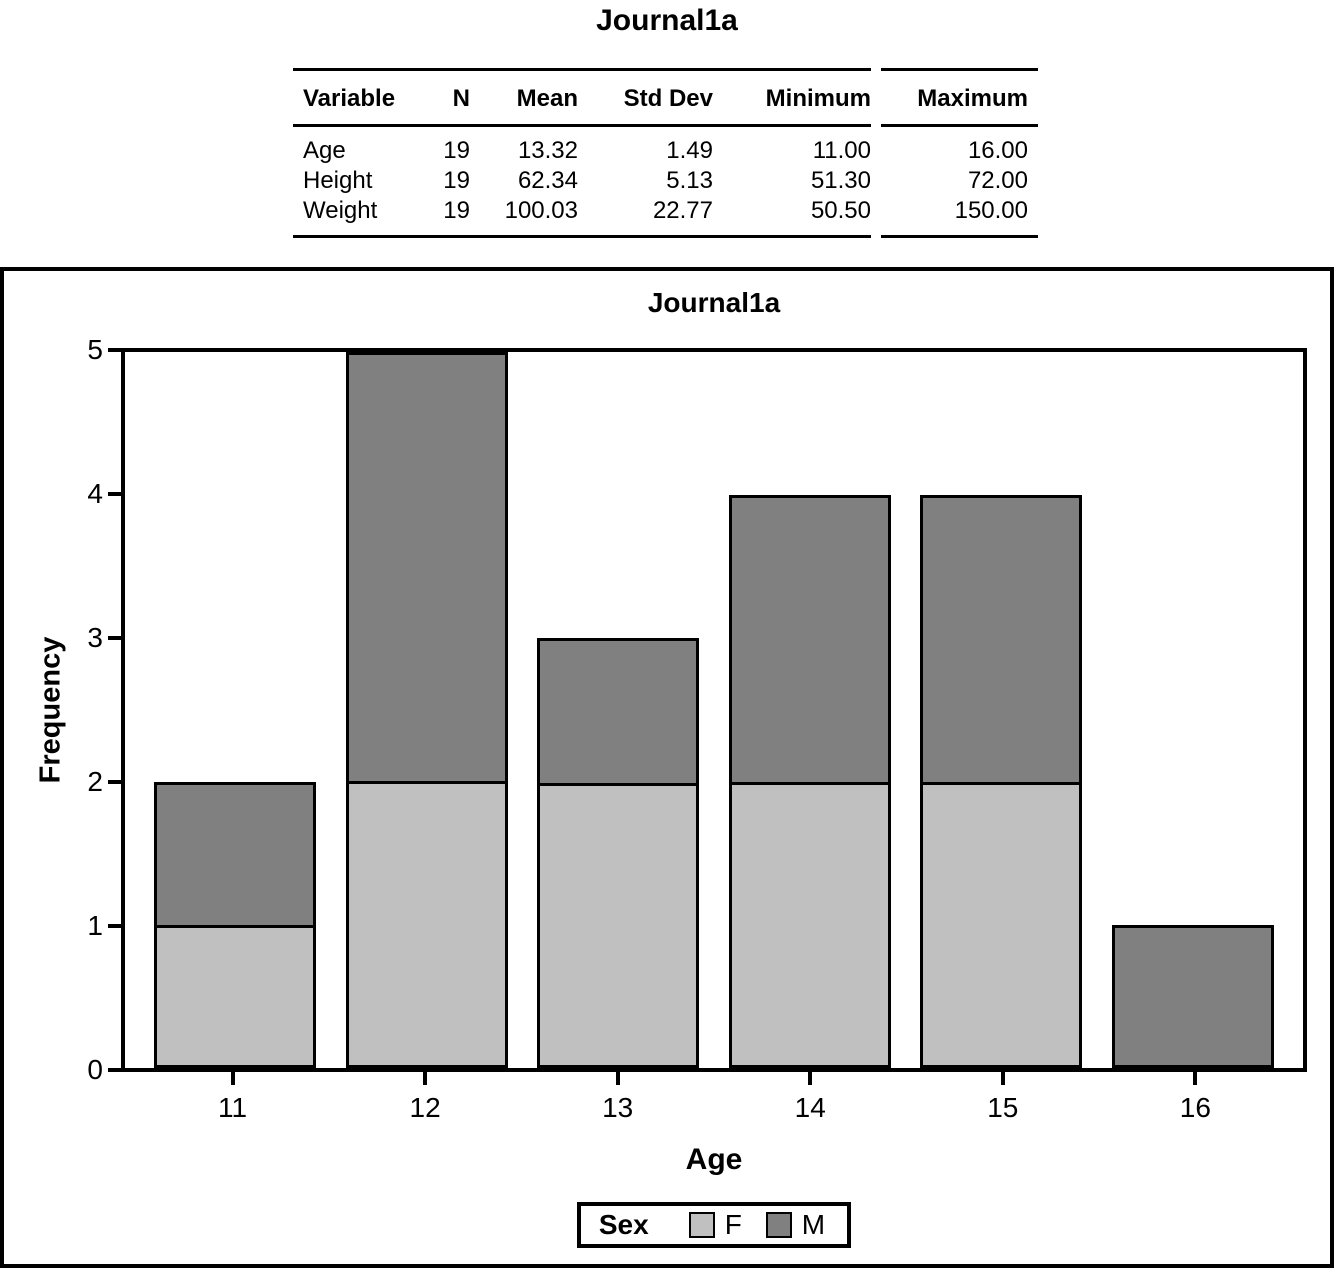 This screenshot has height=1268, width=1334. What do you see at coordinates (547, 150) in the screenshot?
I see `table-cell: 13.32` at bounding box center [547, 150].